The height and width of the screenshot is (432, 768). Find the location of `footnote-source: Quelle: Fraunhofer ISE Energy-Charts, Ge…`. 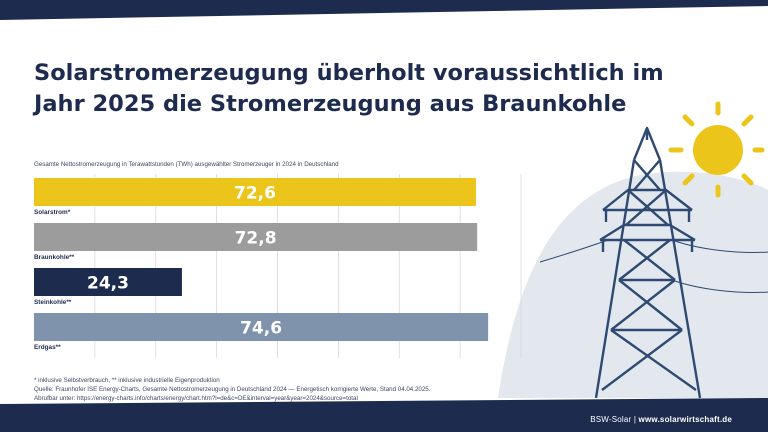

footnote-source: Quelle: Fraunhofer ISE Energy-Charts, Ge… is located at coordinates (232, 390).